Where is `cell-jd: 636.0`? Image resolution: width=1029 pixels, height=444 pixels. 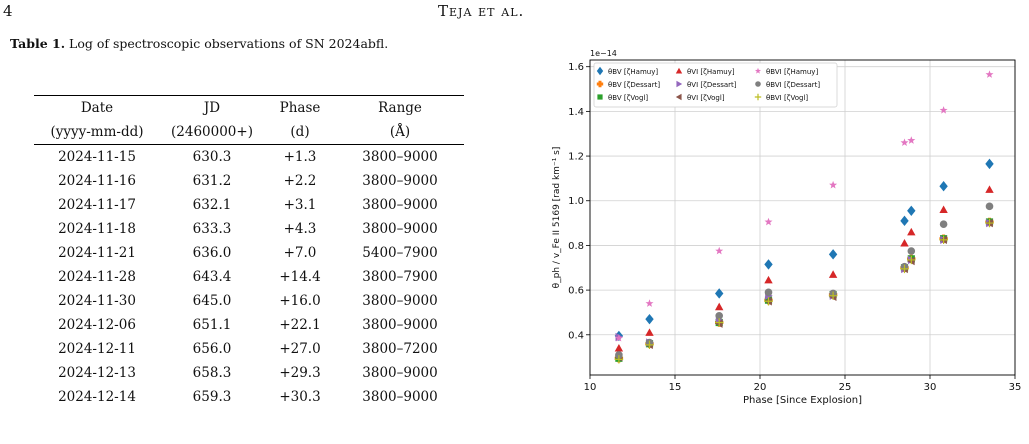 cell-jd: 636.0 is located at coordinates (212, 253).